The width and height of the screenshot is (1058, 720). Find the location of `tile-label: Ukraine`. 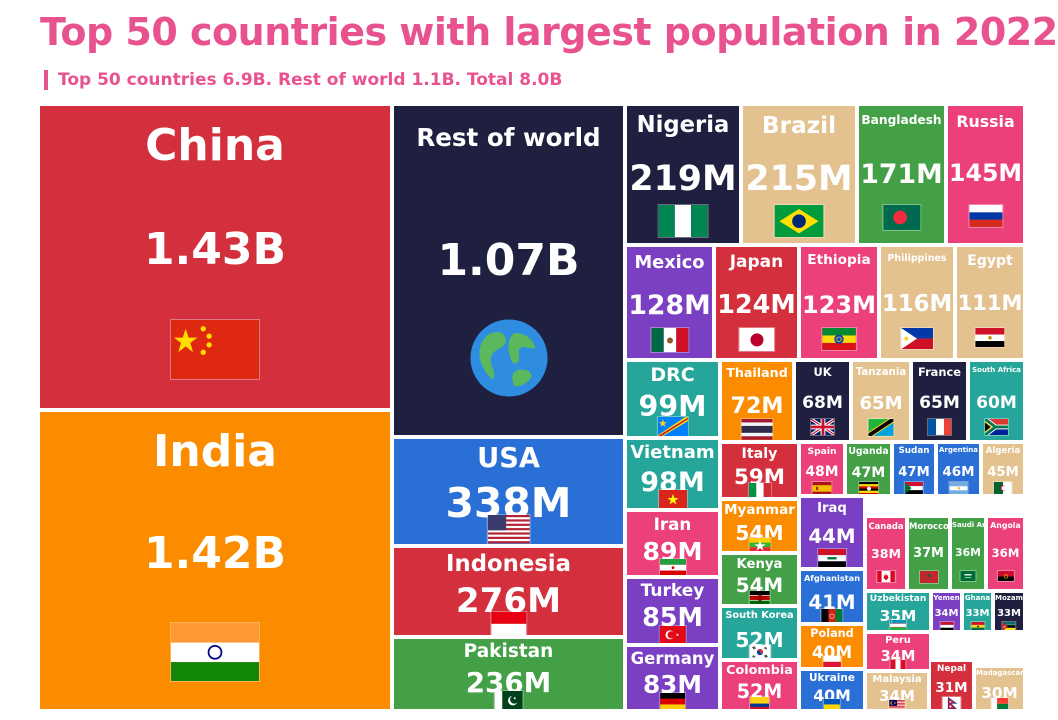

tile-label: Ukraine is located at coordinates (832, 678).